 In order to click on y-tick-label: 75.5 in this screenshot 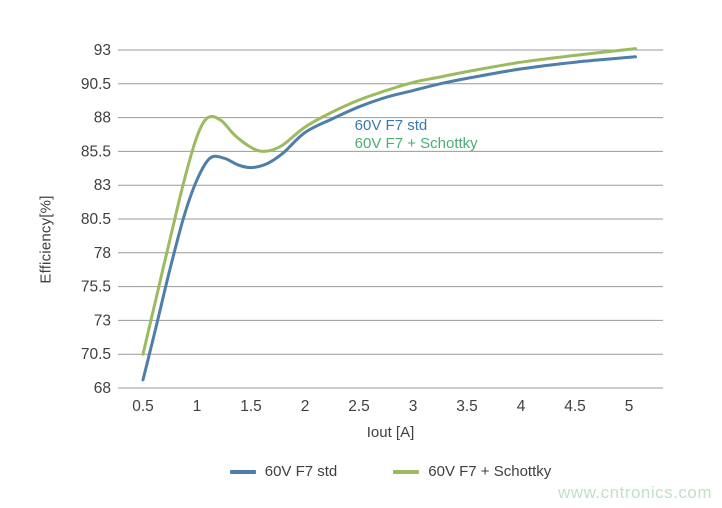, I will do `click(96, 287)`.